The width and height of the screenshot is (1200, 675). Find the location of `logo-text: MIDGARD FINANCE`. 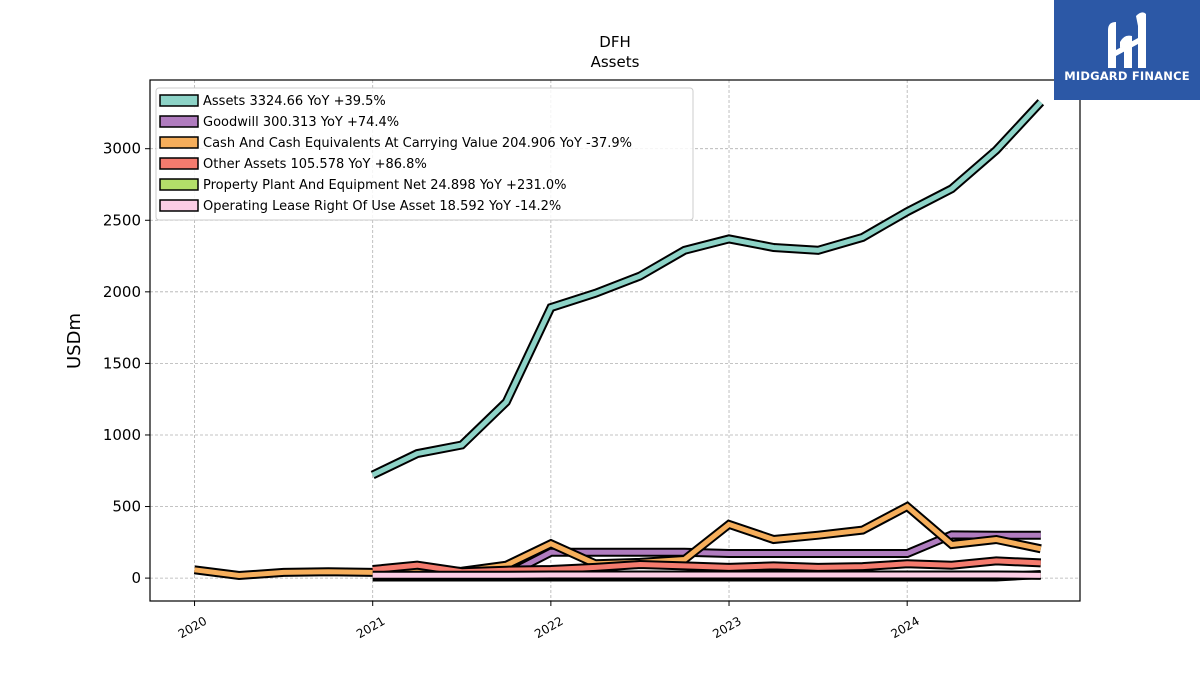

logo-text: MIDGARD FINANCE is located at coordinates (1127, 76).